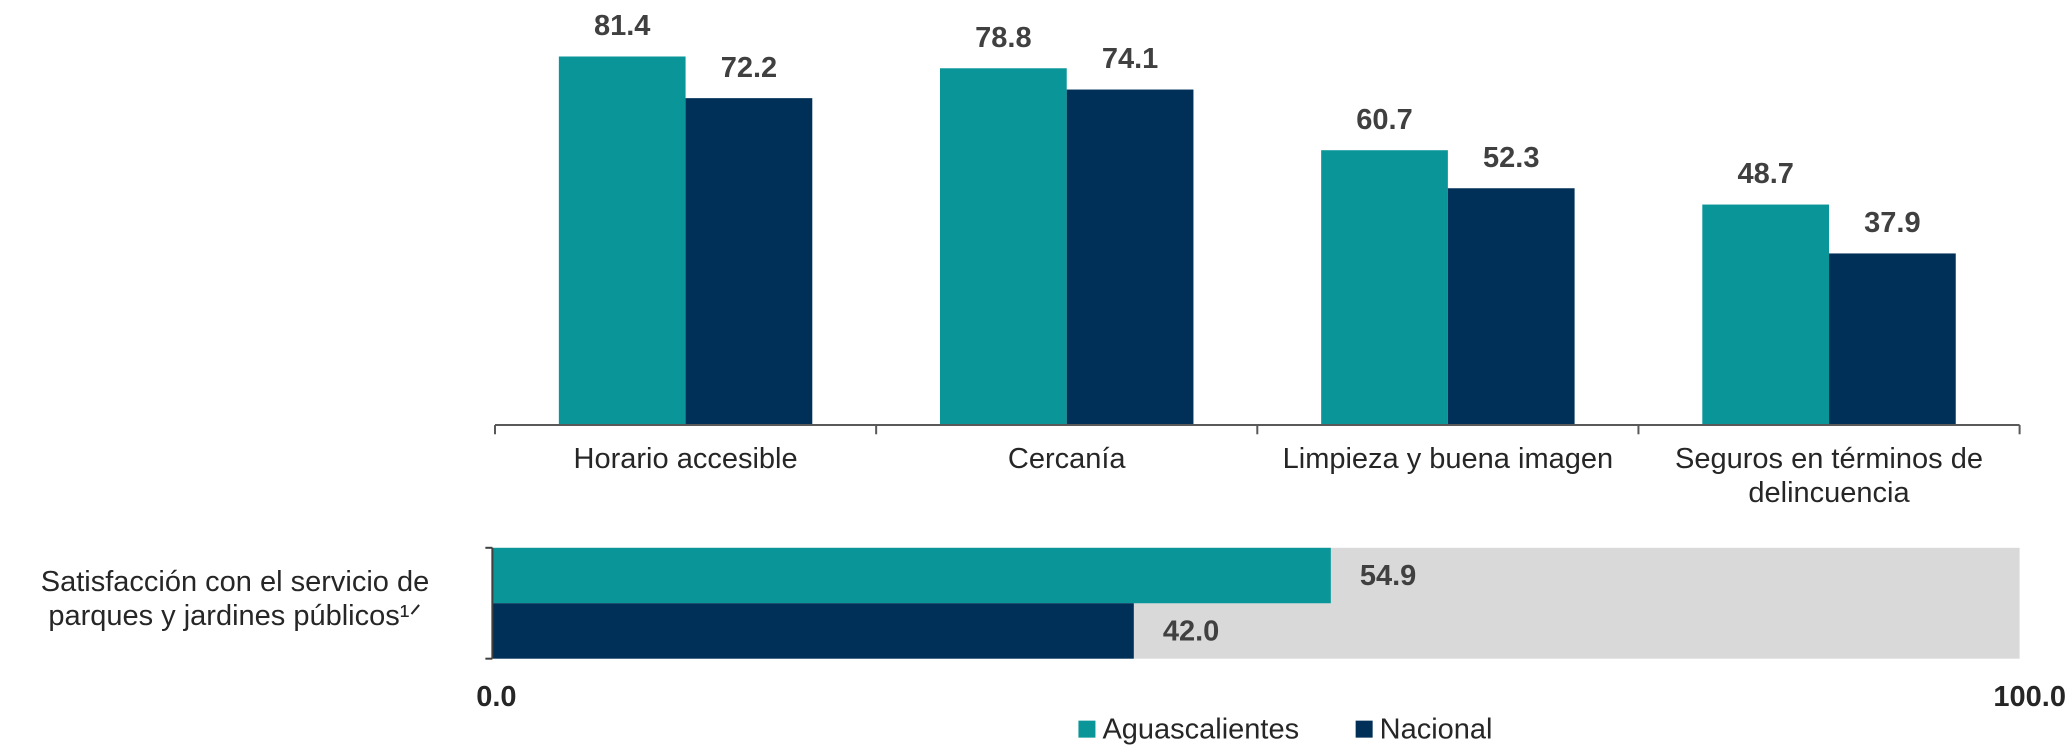 Image resolution: width=2070 pixels, height=745 pixels. I want to click on data-label: 60.7, so click(1384, 120).